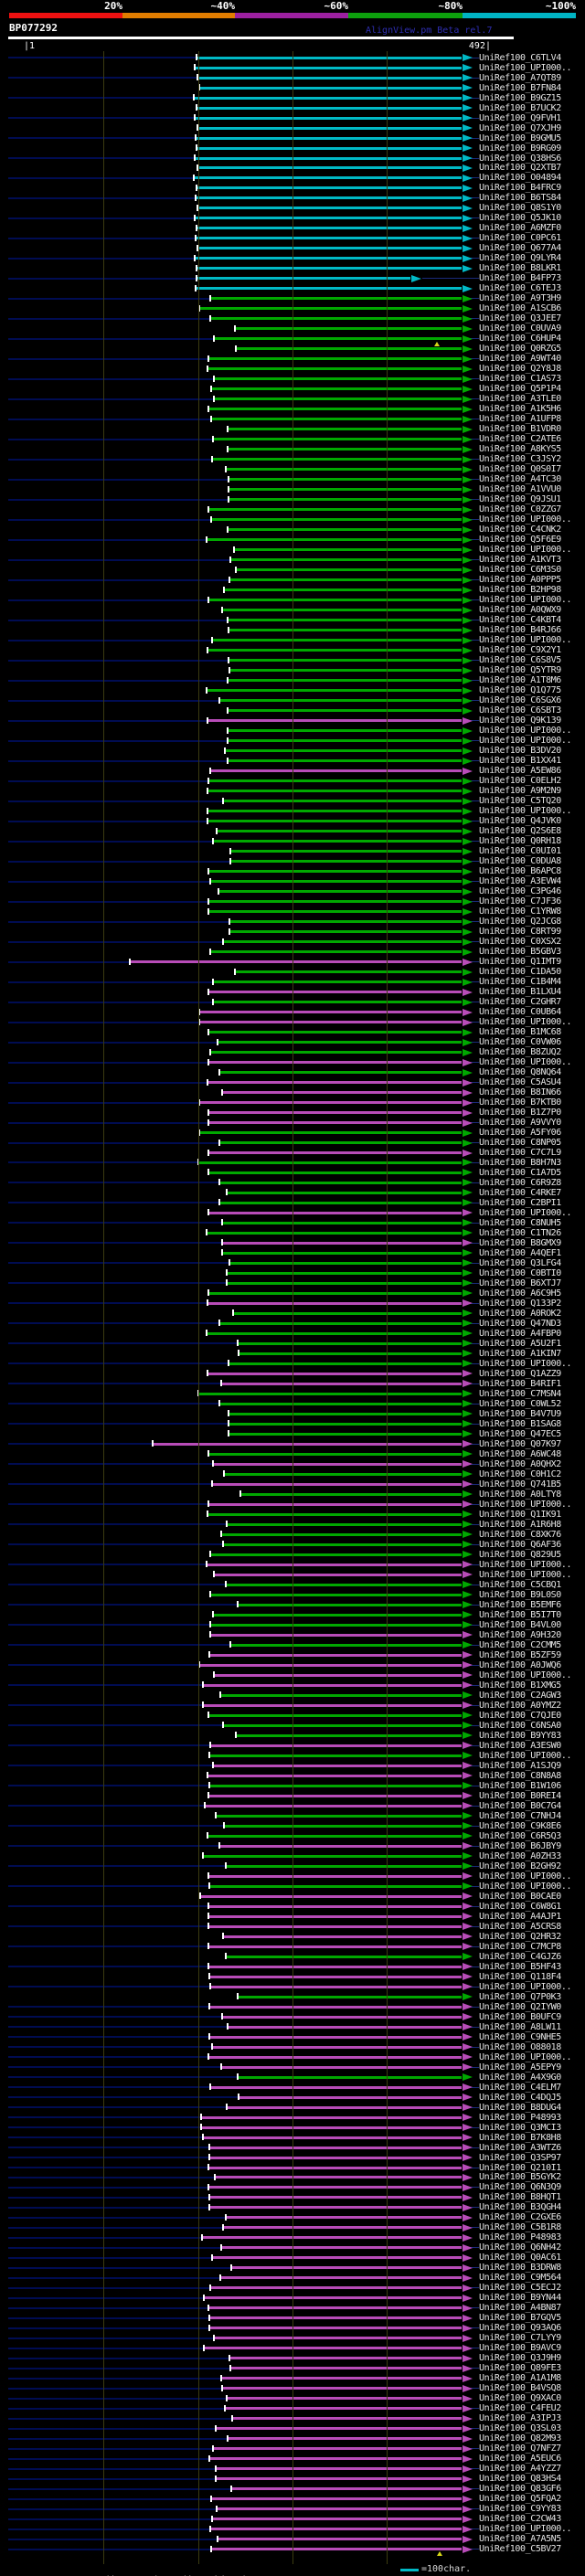  What do you see at coordinates (520, 1072) in the screenshot?
I see `subject-label: UniRef100_Q8NQ64` at bounding box center [520, 1072].